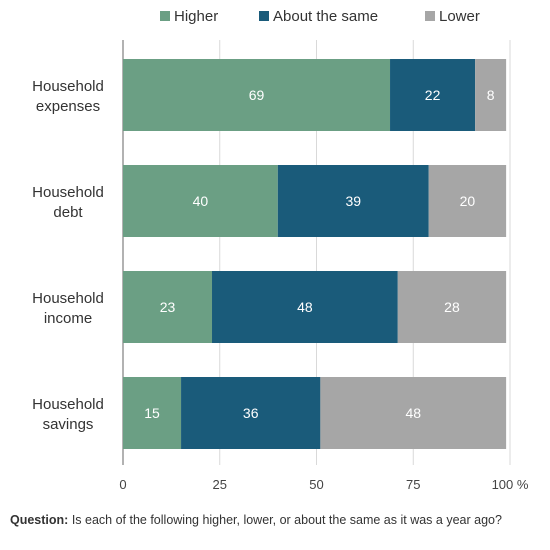 The image size is (550, 550). What do you see at coordinates (459, 16) in the screenshot?
I see `legend-label-2: Lower` at bounding box center [459, 16].